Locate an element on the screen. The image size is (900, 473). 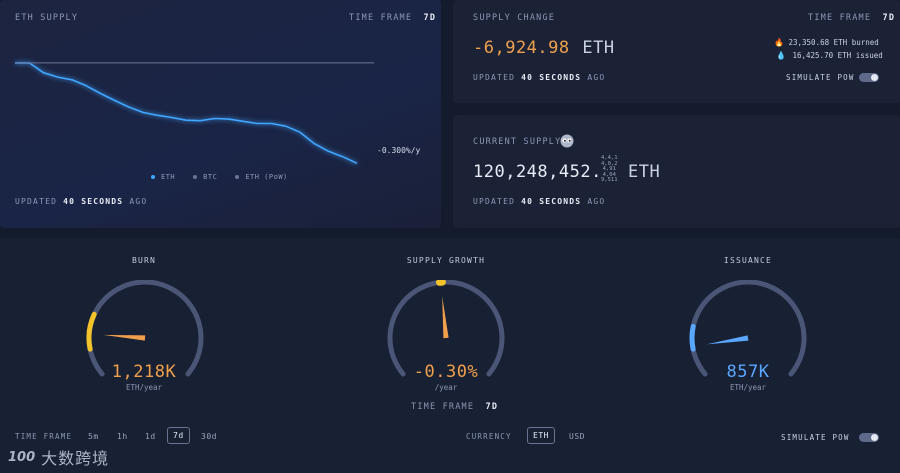
eyes-icon is located at coordinates (567, 141).